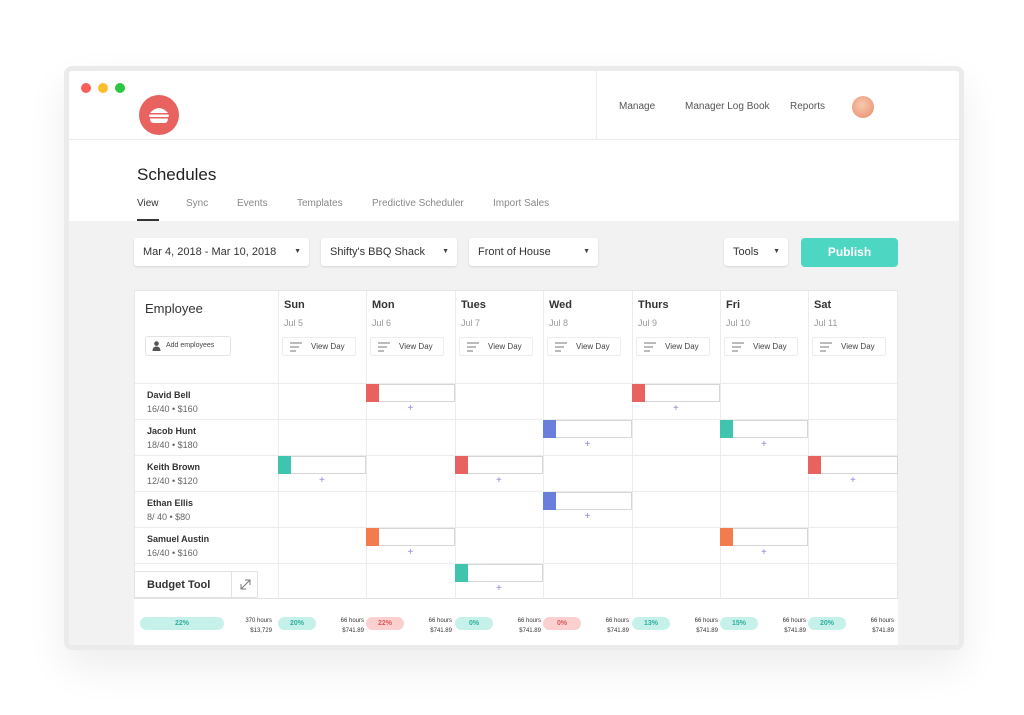 The width and height of the screenshot is (1024, 715). What do you see at coordinates (651, 623) in the screenshot?
I see `budget-percent-badge: 13%` at bounding box center [651, 623].